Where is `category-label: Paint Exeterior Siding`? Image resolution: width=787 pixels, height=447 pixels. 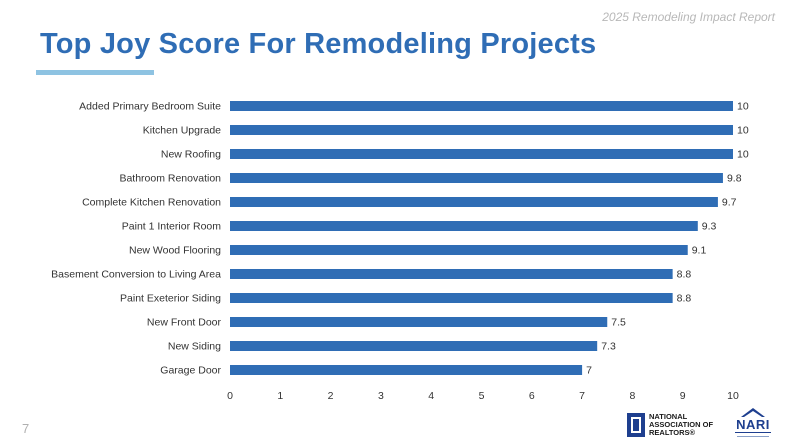
category-label: Paint Exeterior Siding is located at coordinates (170, 299).